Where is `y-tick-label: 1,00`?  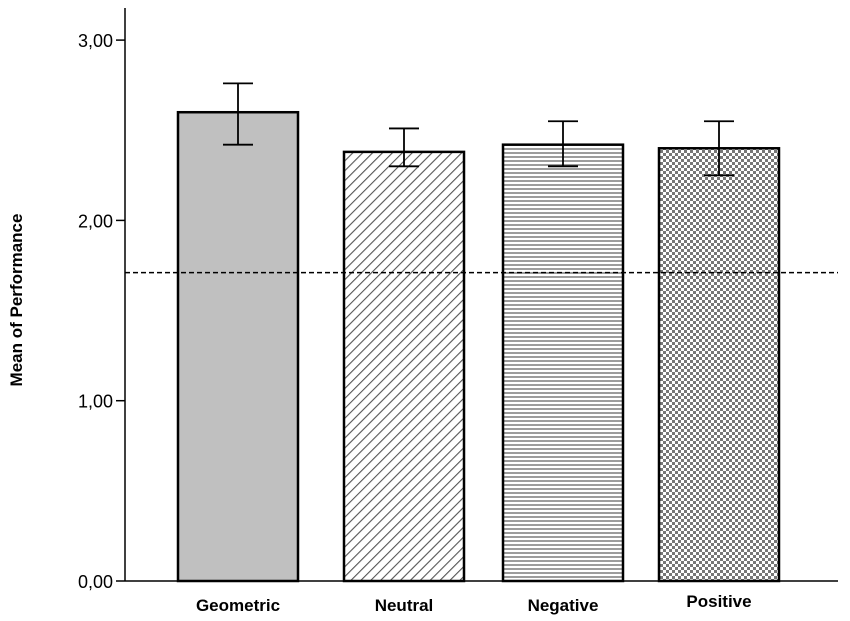
y-tick-label: 1,00 is located at coordinates (95, 402).